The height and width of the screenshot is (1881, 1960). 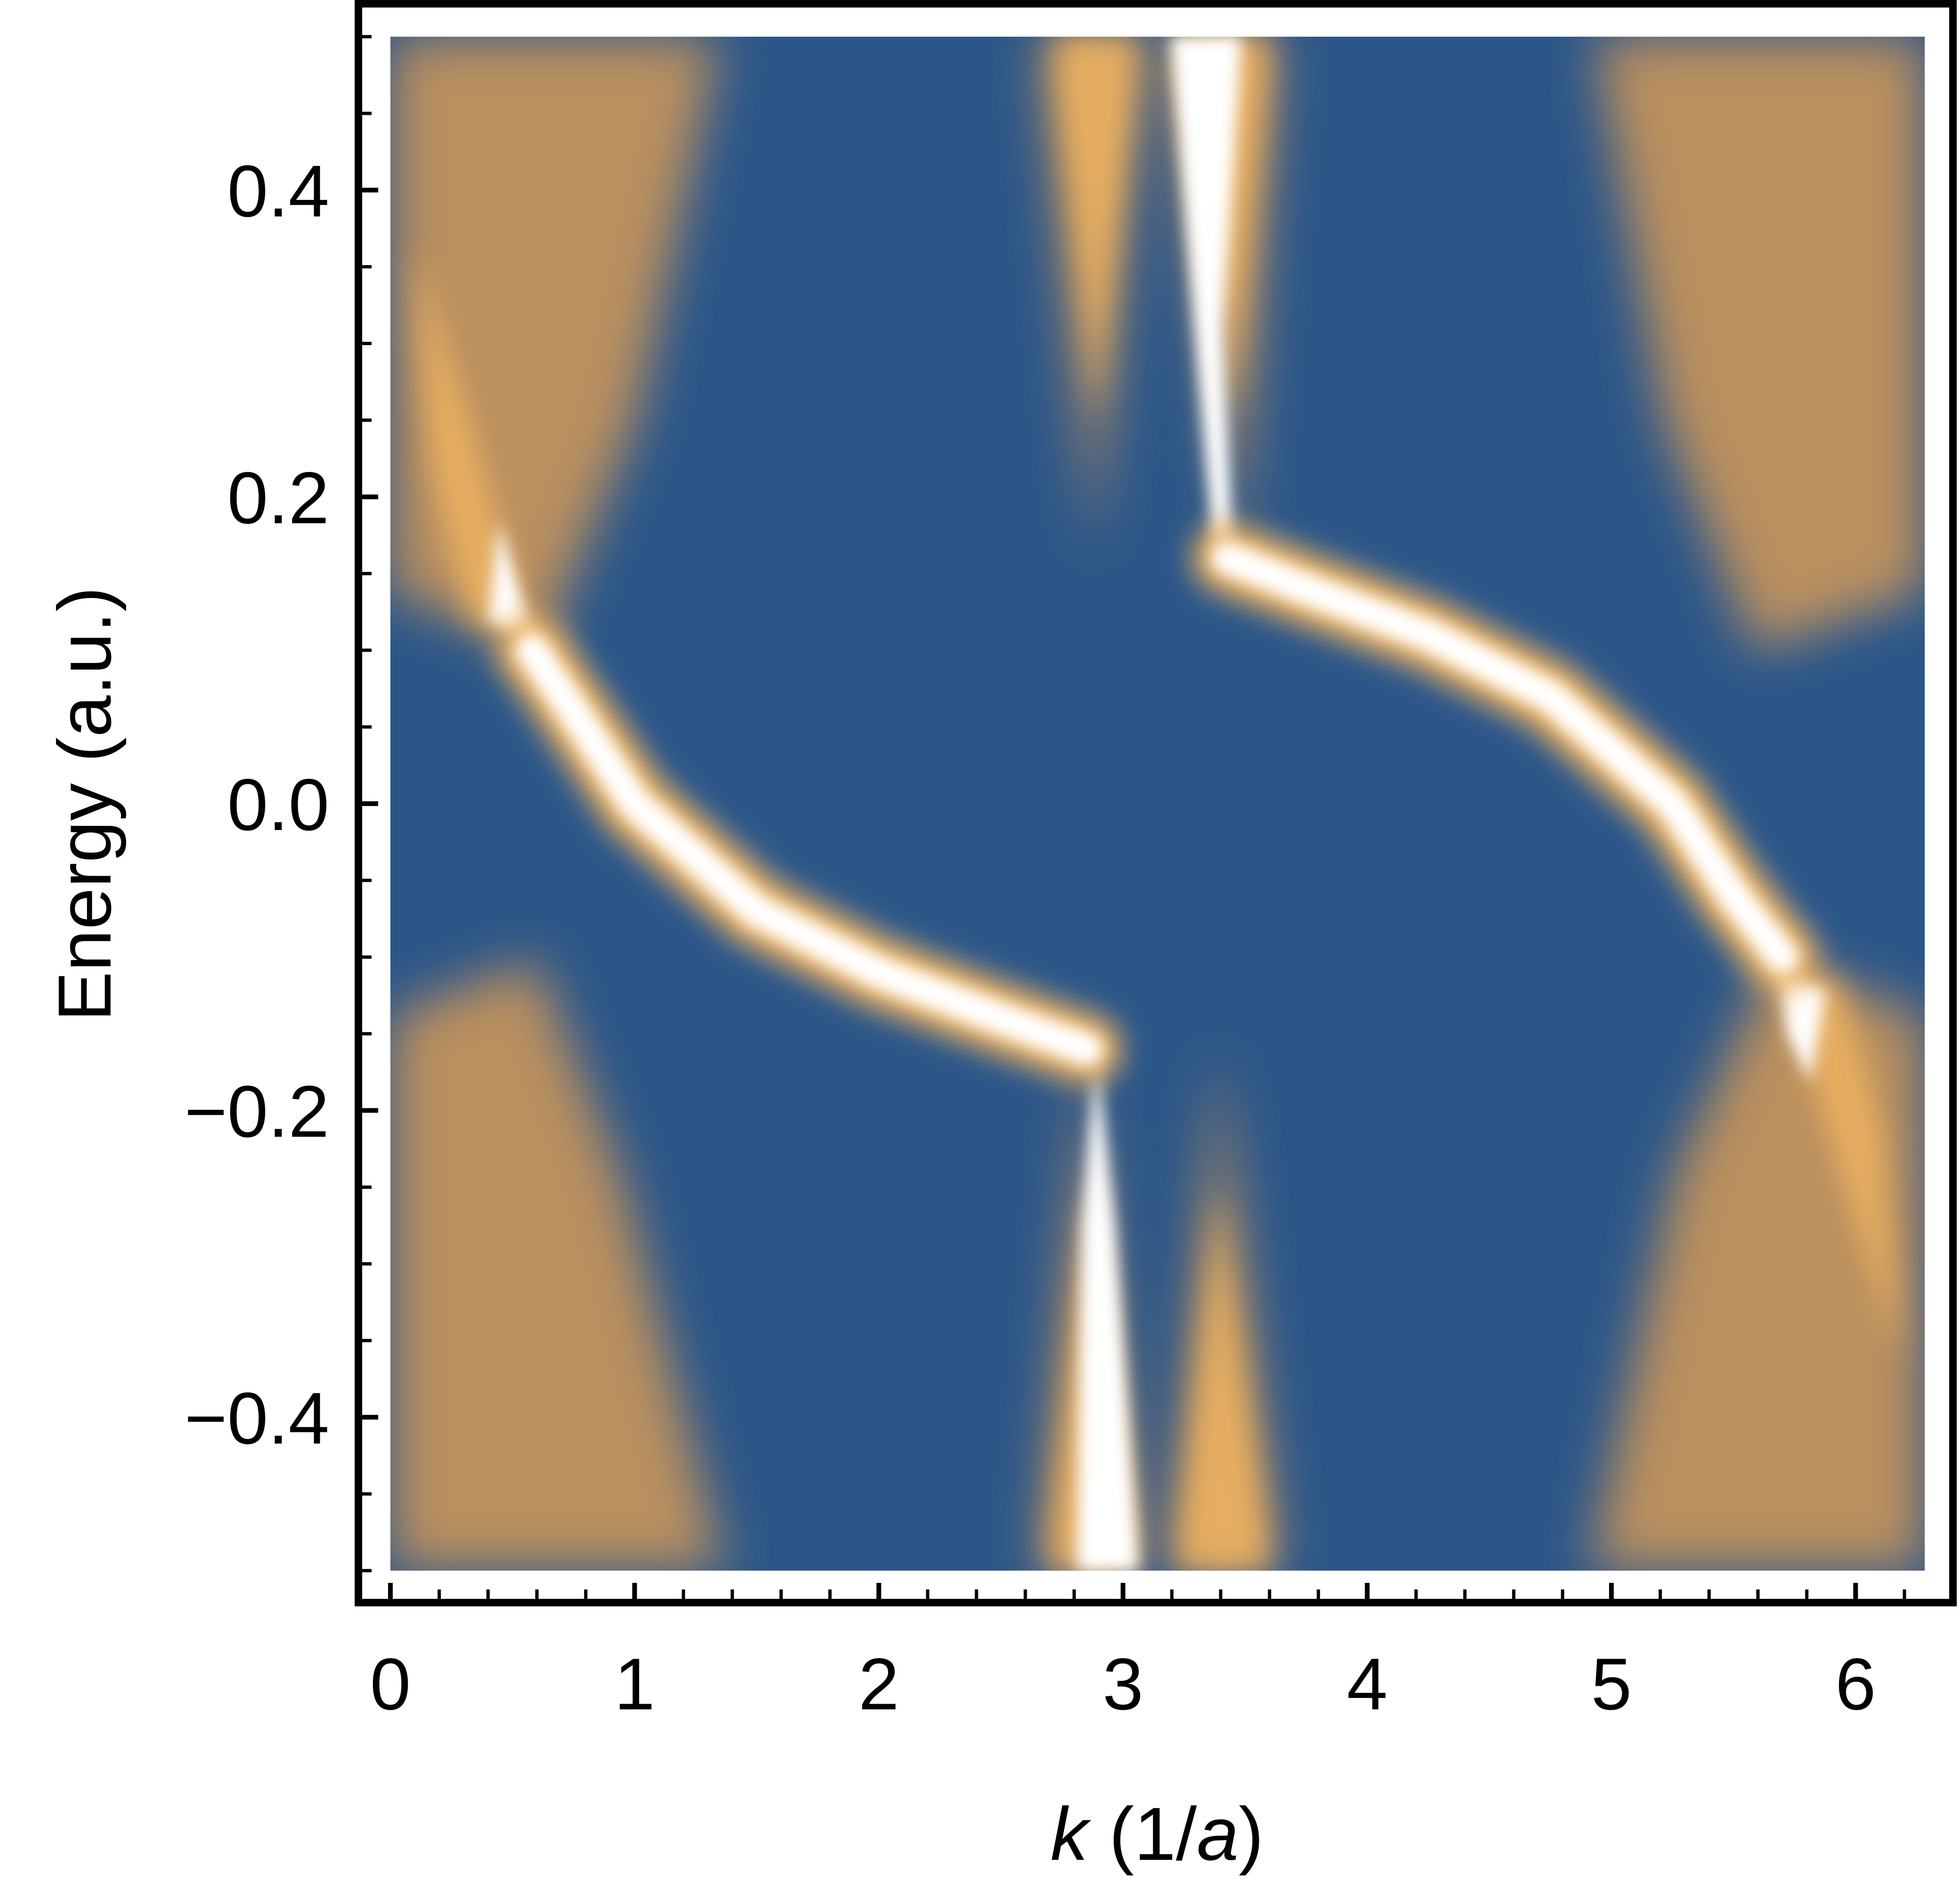 What do you see at coordinates (1142, 1834) in the screenshot?
I see `x-axis-title-unit-prefix: (1/` at bounding box center [1142, 1834].